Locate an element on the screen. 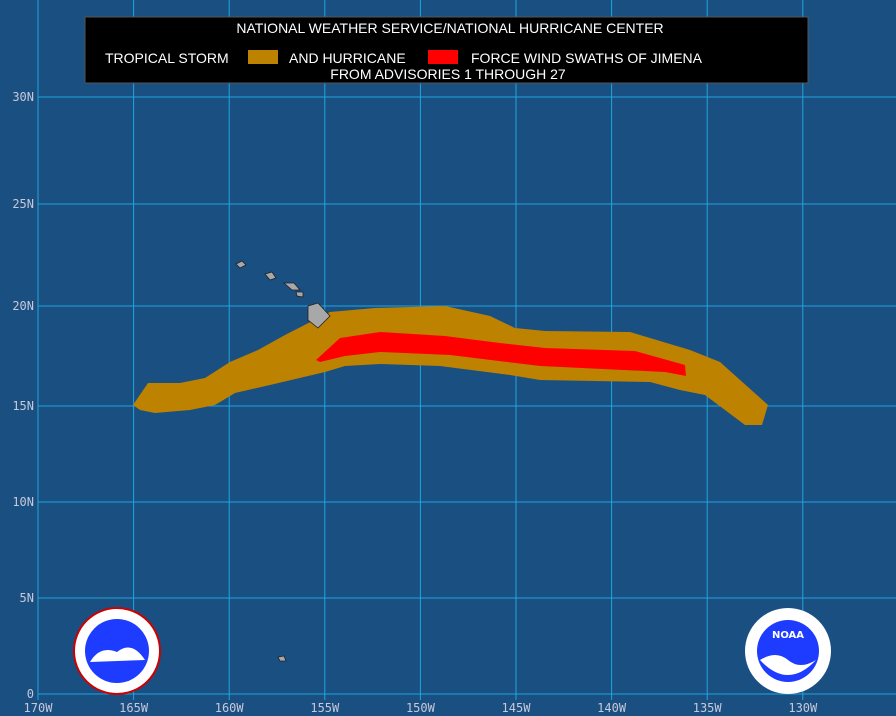  longitude-label: 145W is located at coordinates (517, 708).